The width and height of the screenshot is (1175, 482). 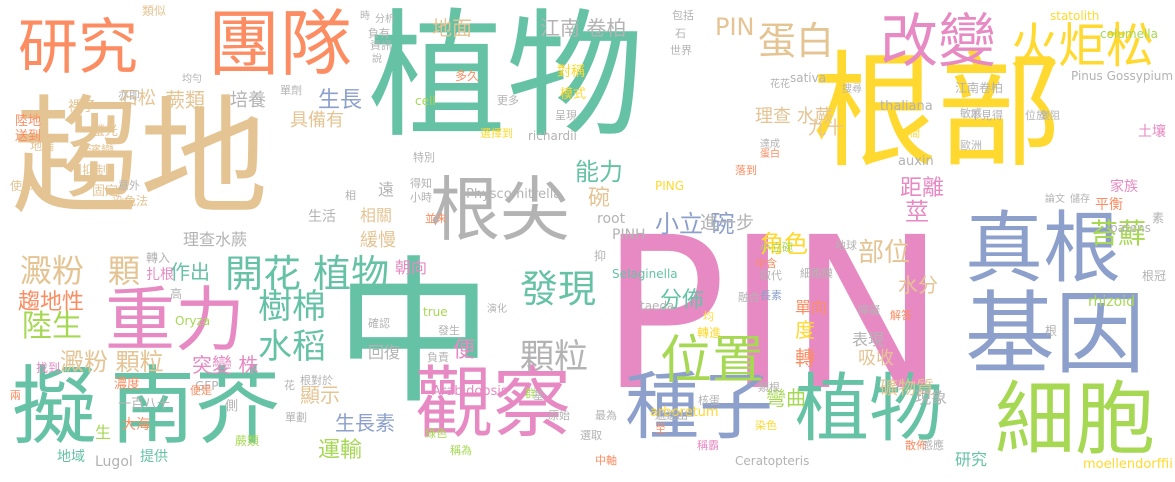 I want to click on cloud-word: 特別, so click(x=424, y=157).